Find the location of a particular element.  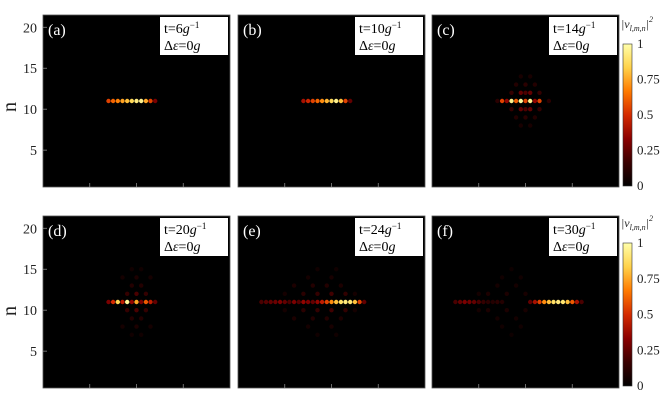

panel-label: (e) is located at coordinates (252, 231).